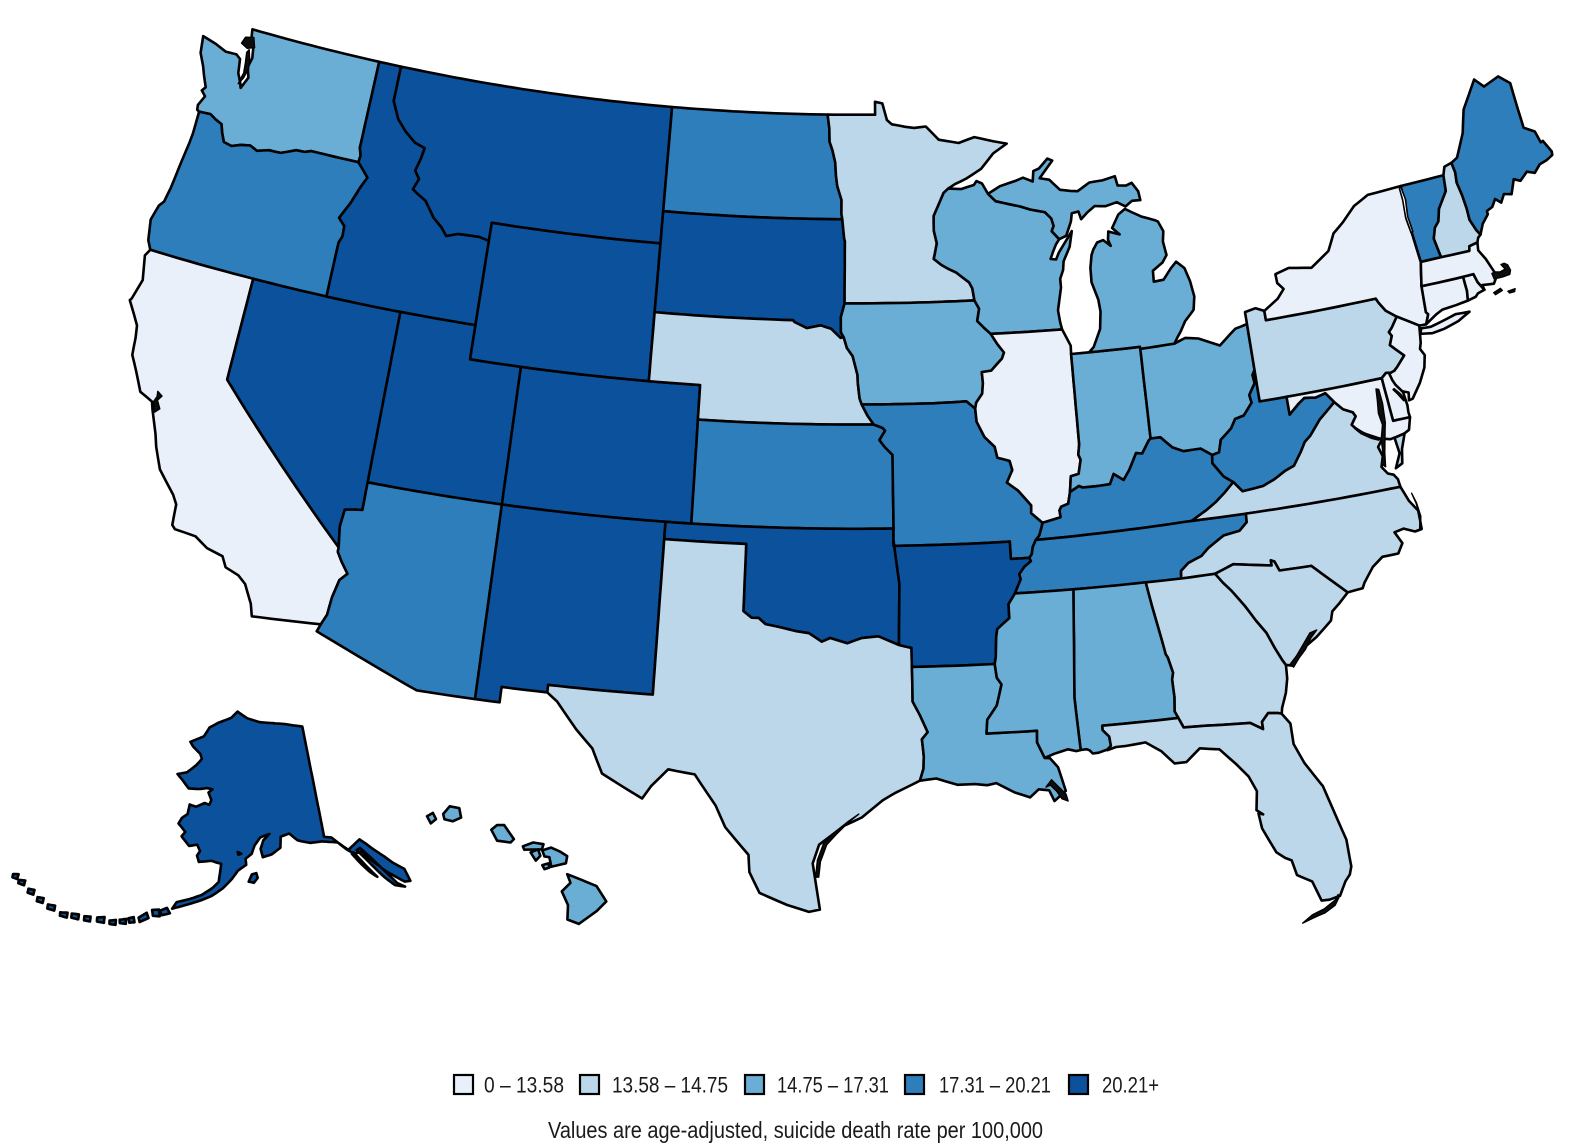 Image resolution: width=1580 pixels, height=1145 pixels. What do you see at coordinates (670, 1085) in the screenshot?
I see `svg-text: 13.58 – 14.75` at bounding box center [670, 1085].